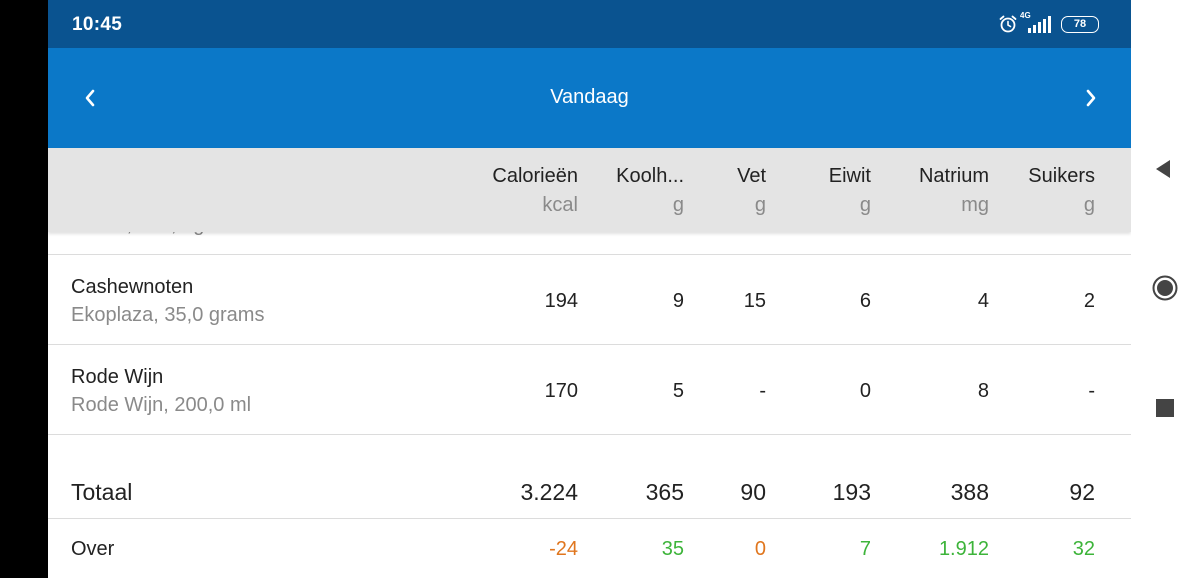 This screenshot has width=1200, height=578. I want to click on calories-value: 170, so click(561, 391).